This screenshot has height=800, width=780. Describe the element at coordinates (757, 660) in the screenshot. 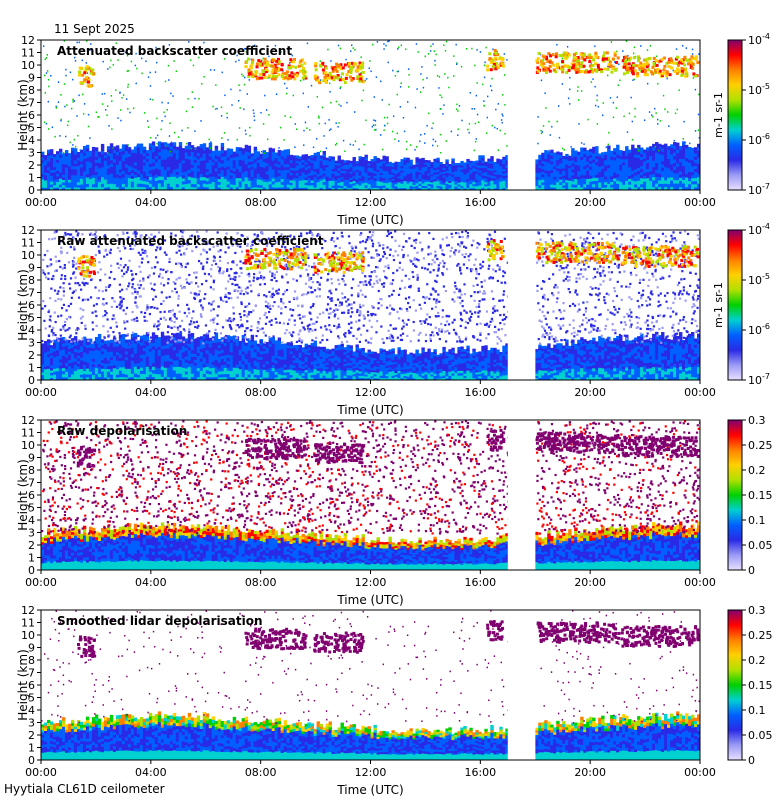

I see `colorbar-tick-label: 0.2` at that location.